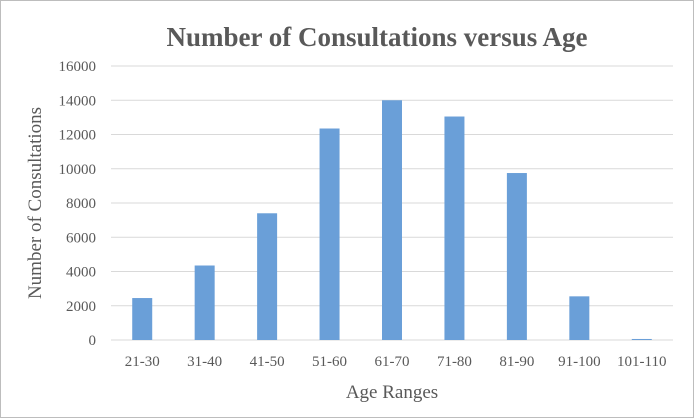  I want to click on x-tick-label: 91-100, so click(579, 362).